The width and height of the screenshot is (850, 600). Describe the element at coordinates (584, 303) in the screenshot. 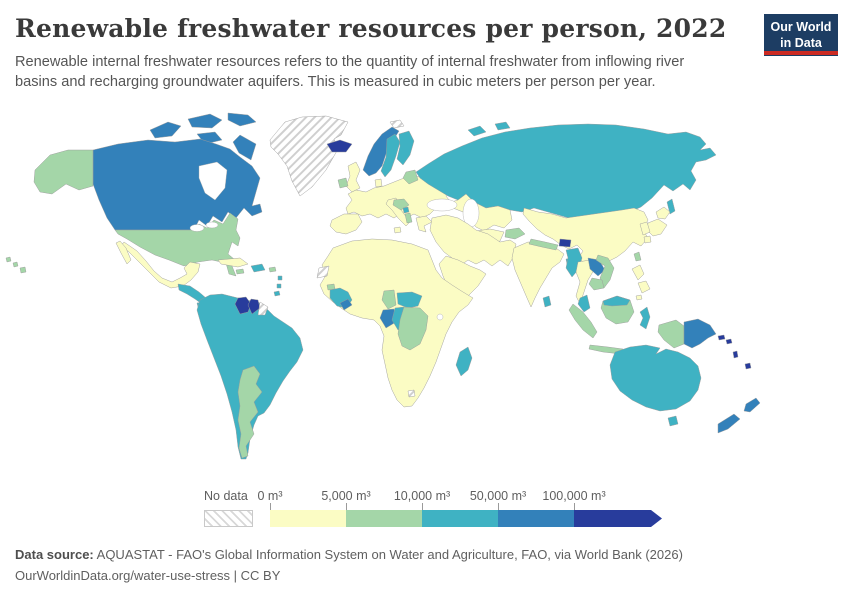

I see `country-malaysia` at that location.